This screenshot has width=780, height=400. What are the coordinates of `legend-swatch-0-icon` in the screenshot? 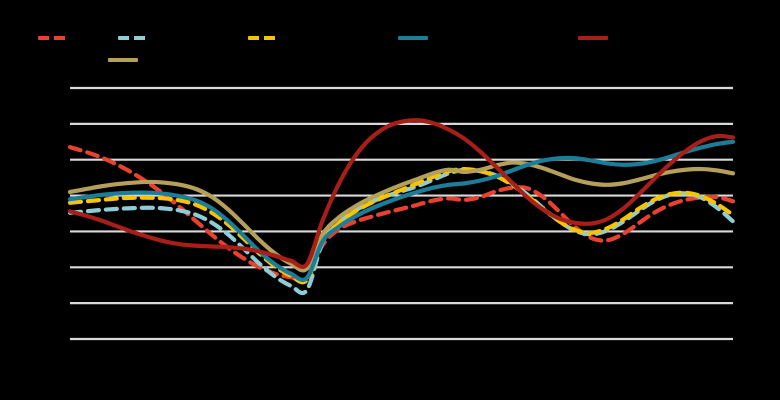 It's located at (53, 38).